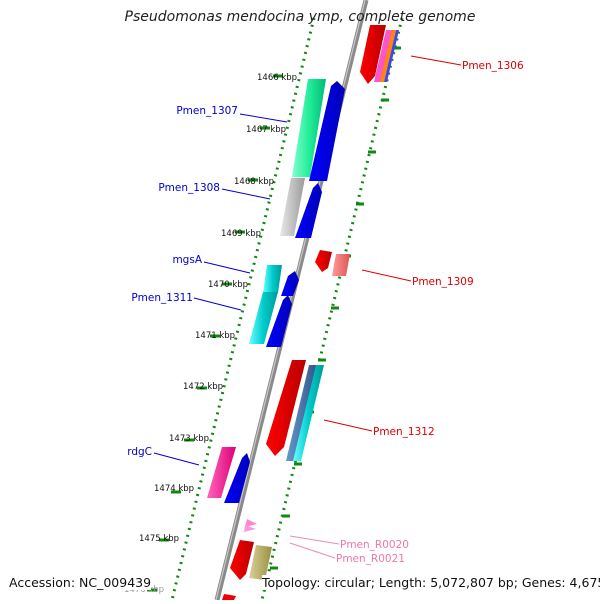  I want to click on gene-pmen-1312-cog-a, so click(301, 413).